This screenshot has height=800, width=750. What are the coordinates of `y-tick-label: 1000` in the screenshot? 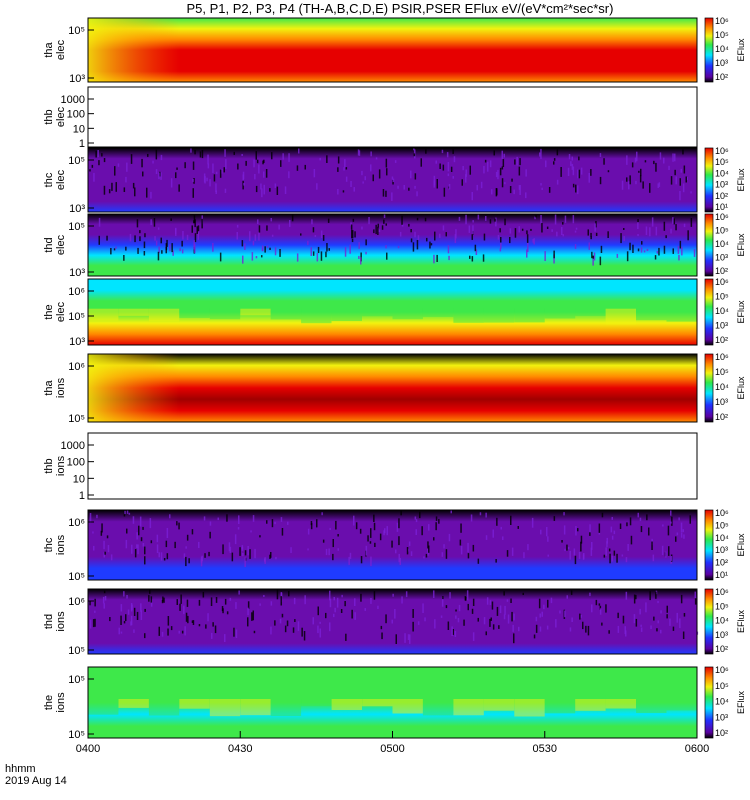 It's located at (73, 100).